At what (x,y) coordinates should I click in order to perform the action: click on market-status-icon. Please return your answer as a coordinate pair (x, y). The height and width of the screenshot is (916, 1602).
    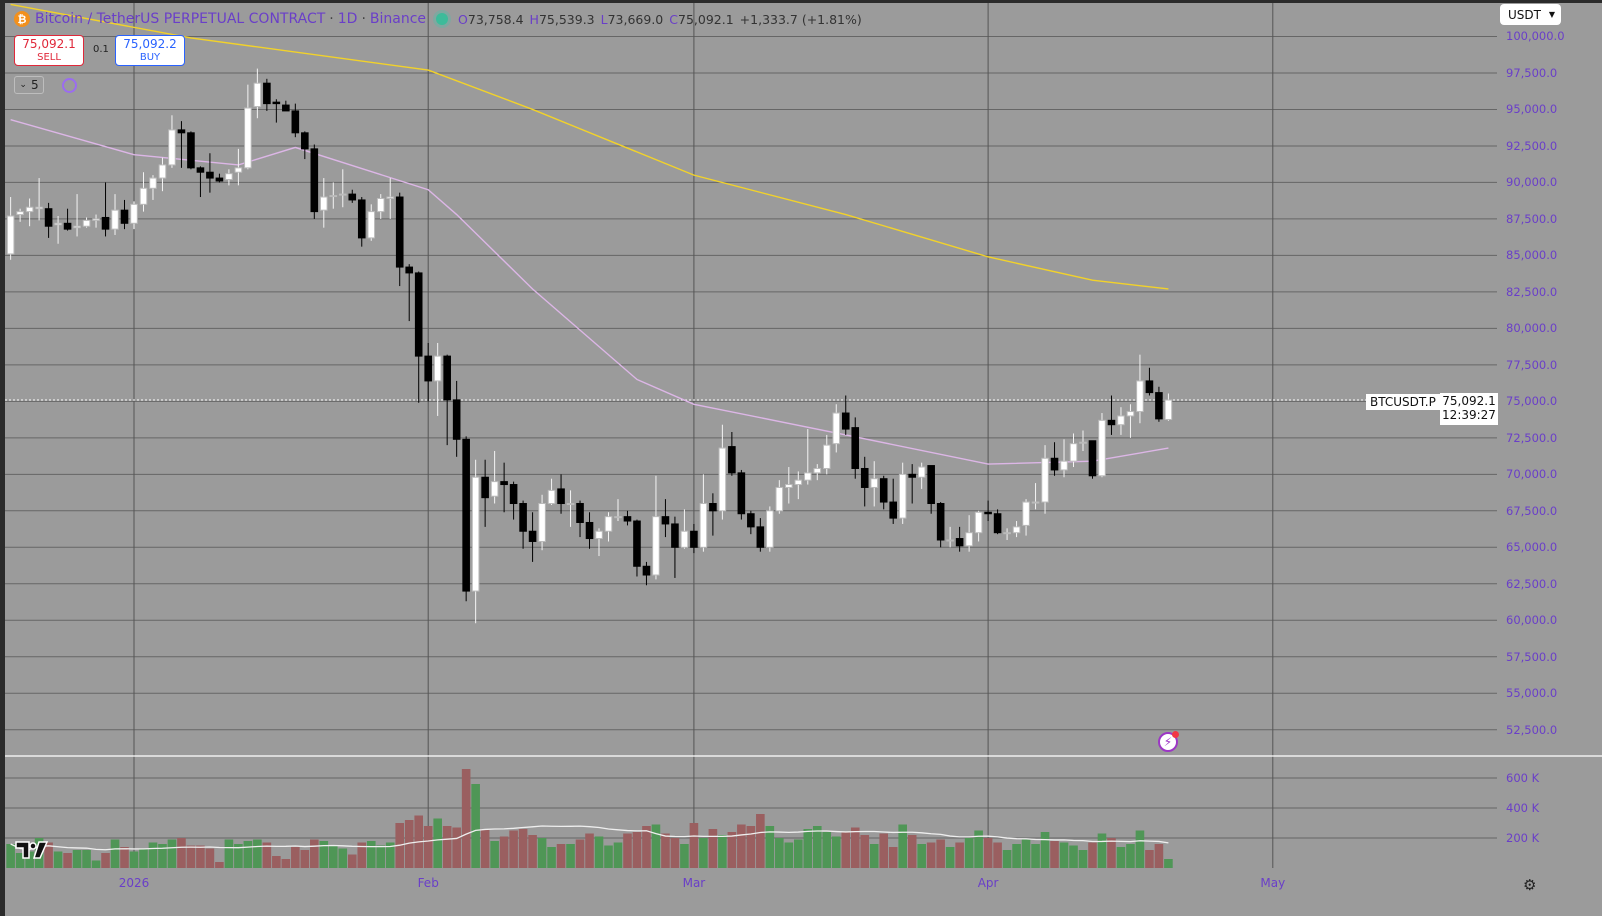
    Looking at the image, I should click on (442, 19).